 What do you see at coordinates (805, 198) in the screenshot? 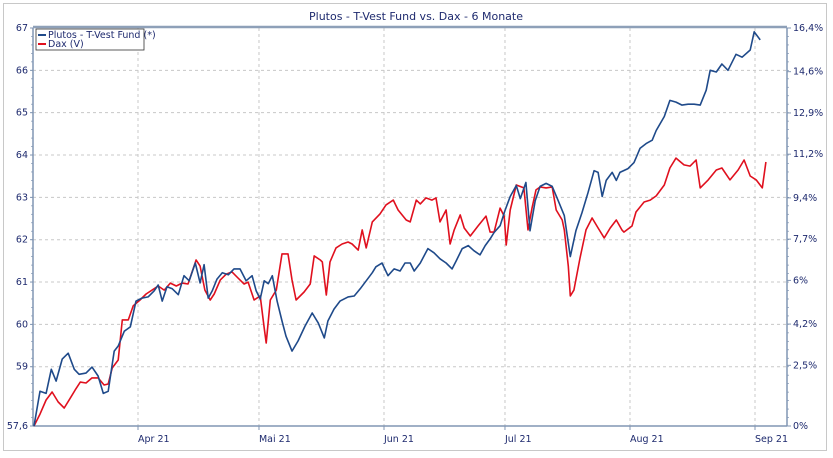
I see `right-tick-label: 9,4%` at bounding box center [805, 198].